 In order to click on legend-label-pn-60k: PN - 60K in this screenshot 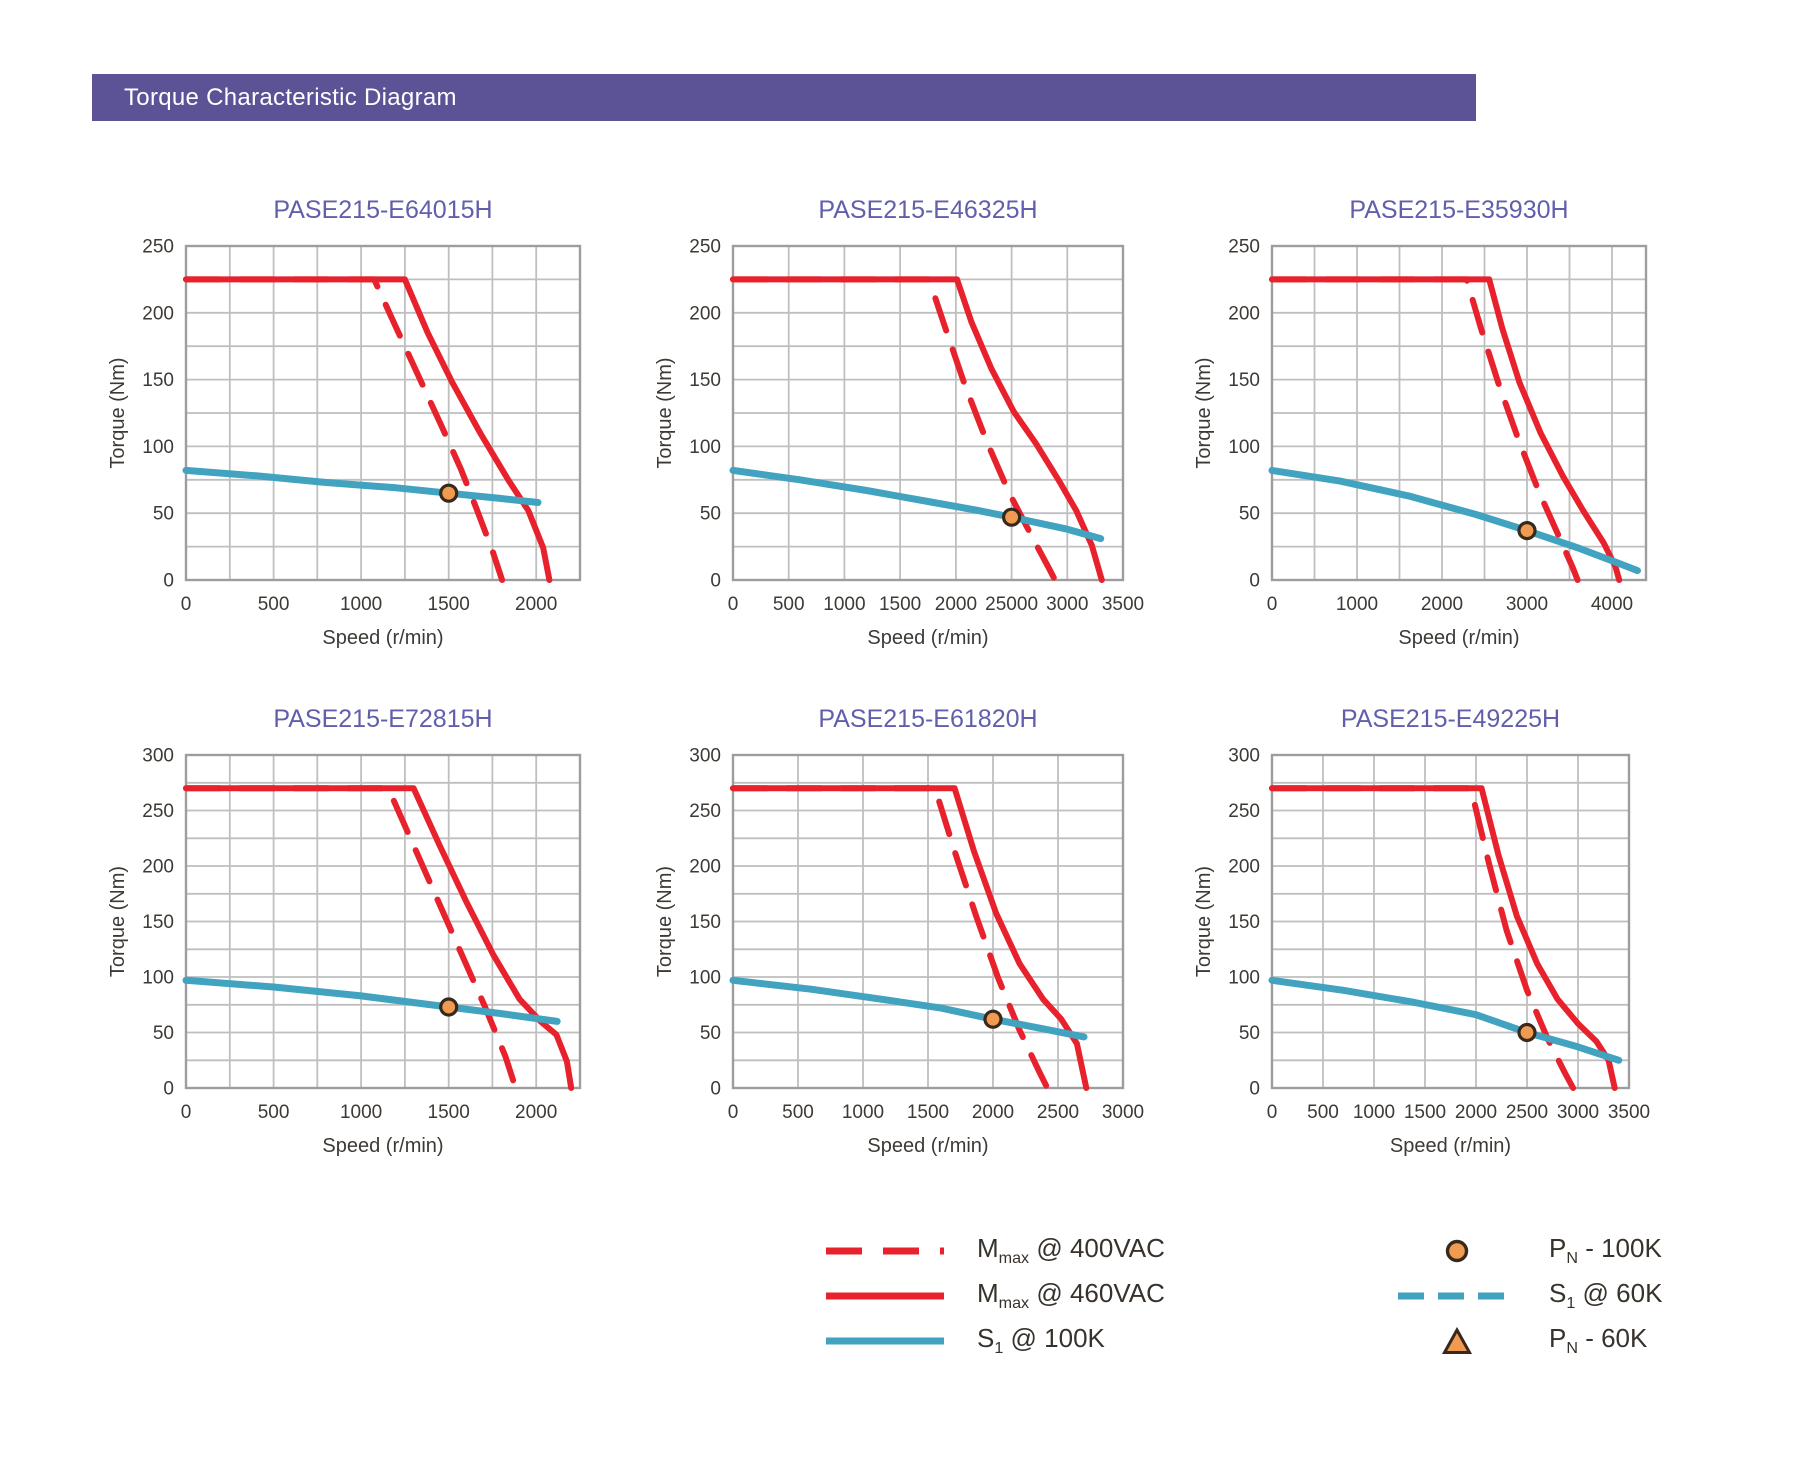, I will do `click(1598, 1340)`.